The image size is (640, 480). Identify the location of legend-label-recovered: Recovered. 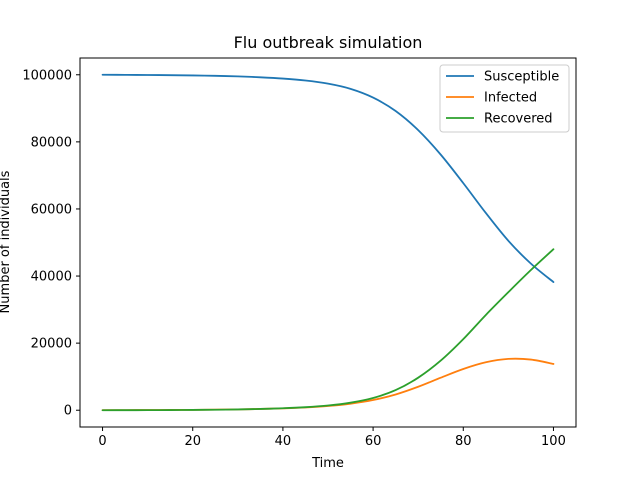
(518, 119).